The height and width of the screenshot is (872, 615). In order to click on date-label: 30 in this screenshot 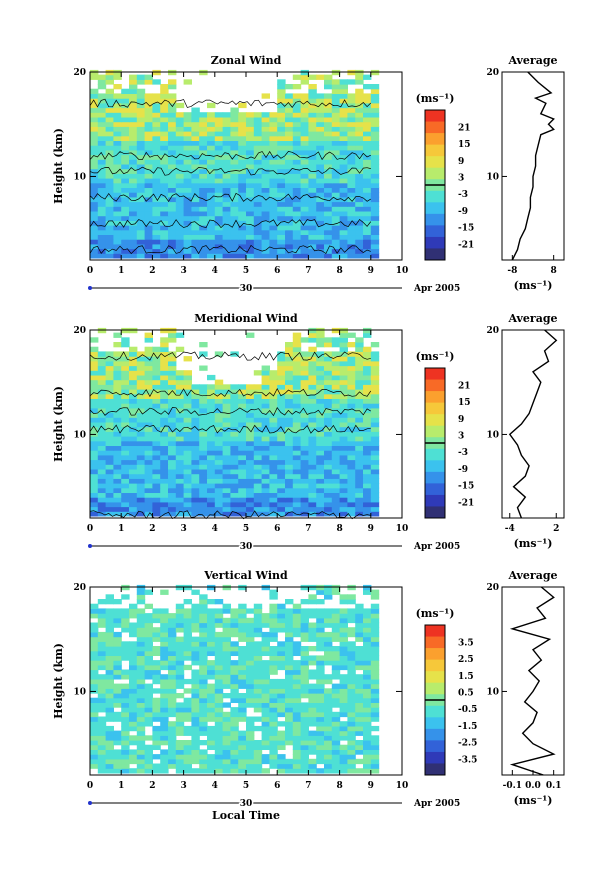, I will do `click(246, 289)`.